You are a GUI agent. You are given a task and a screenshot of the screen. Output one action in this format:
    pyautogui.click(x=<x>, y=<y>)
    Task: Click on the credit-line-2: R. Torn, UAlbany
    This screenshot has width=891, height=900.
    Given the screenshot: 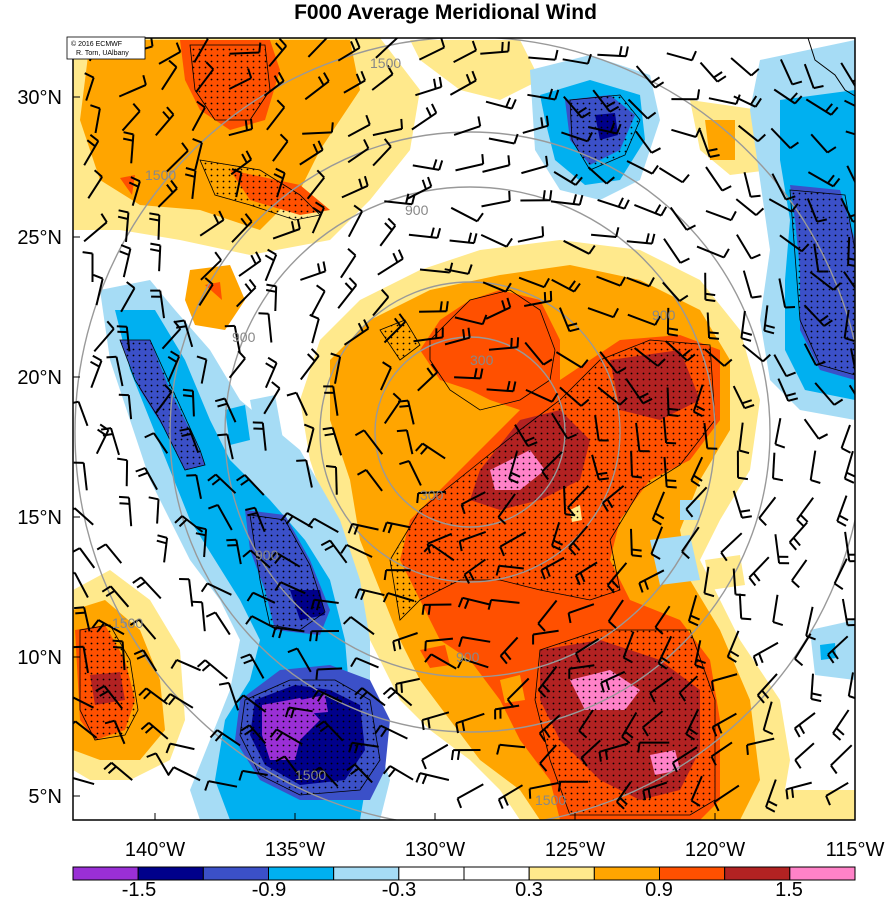 What is the action you would take?
    pyautogui.click(x=102, y=53)
    